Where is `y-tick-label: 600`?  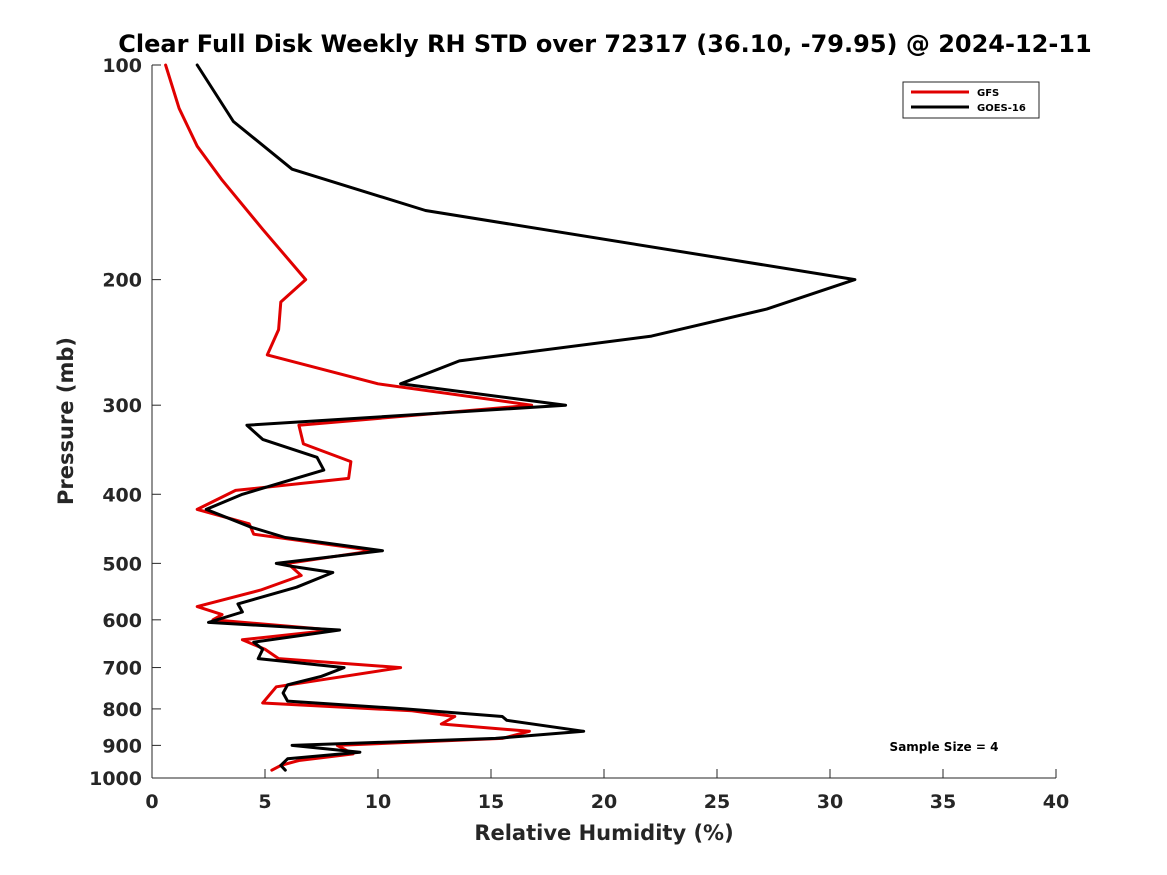 y-tick-label: 600 is located at coordinates (122, 621).